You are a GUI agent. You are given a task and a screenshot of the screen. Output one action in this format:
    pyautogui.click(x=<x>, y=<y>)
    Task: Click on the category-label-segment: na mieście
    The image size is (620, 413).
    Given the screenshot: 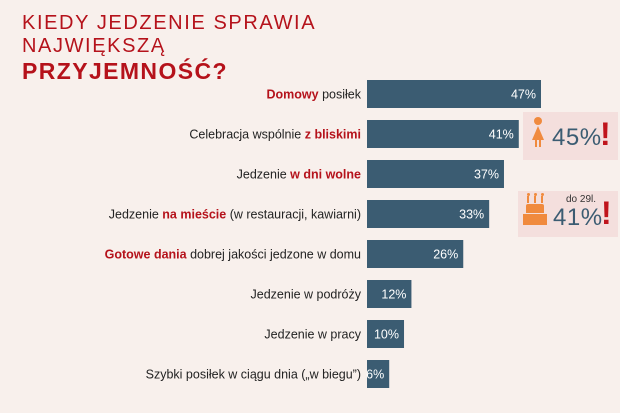 What is the action you would take?
    pyautogui.click(x=194, y=215)
    